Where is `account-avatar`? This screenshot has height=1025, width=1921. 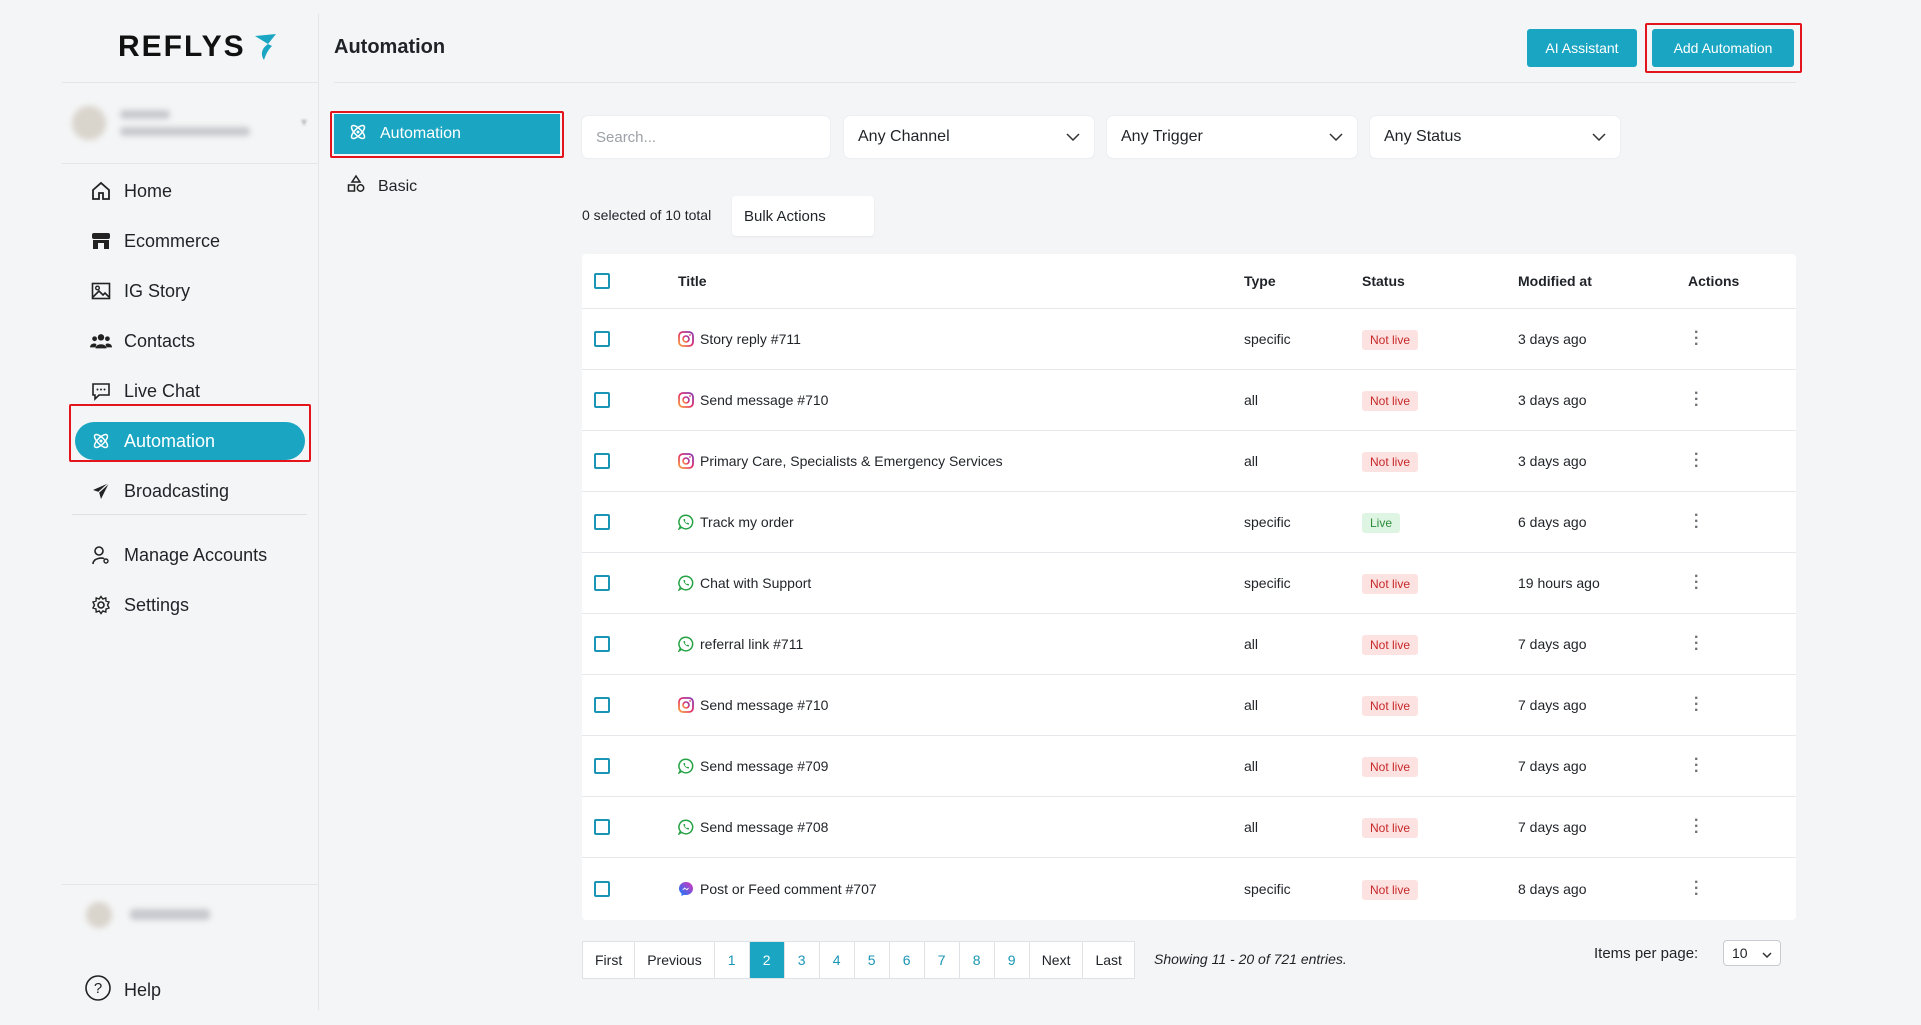
account-avatar is located at coordinates (89, 123).